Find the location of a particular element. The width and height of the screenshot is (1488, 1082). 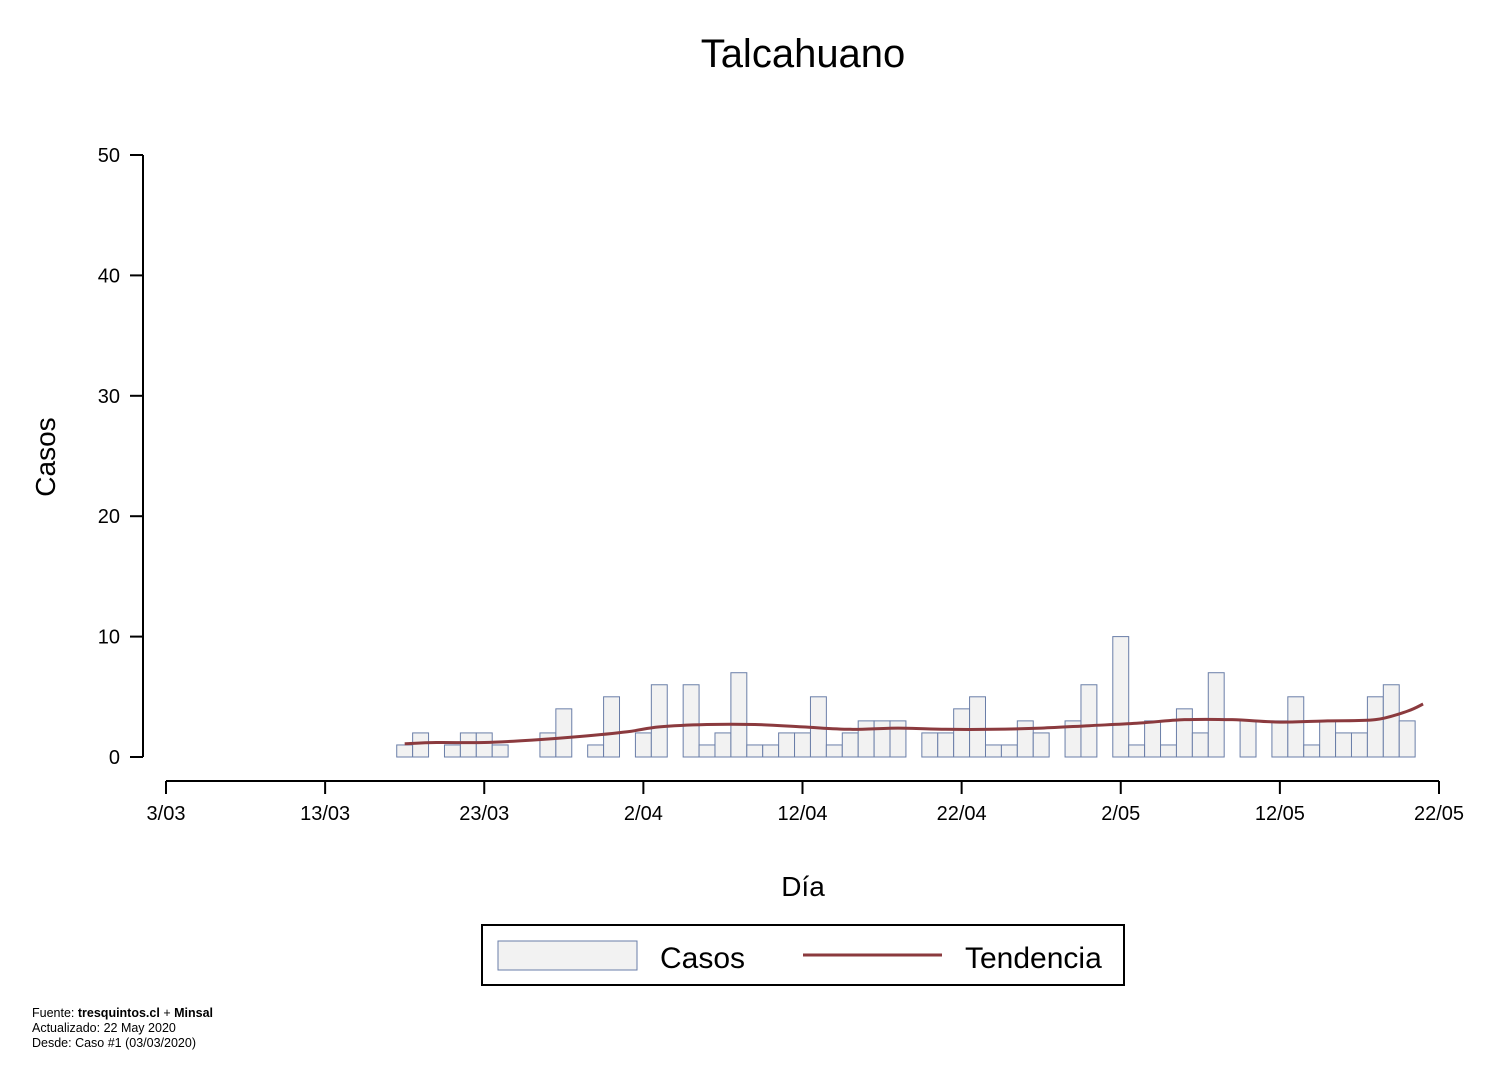

legend: Casos Tendencia is located at coordinates (803, 955).